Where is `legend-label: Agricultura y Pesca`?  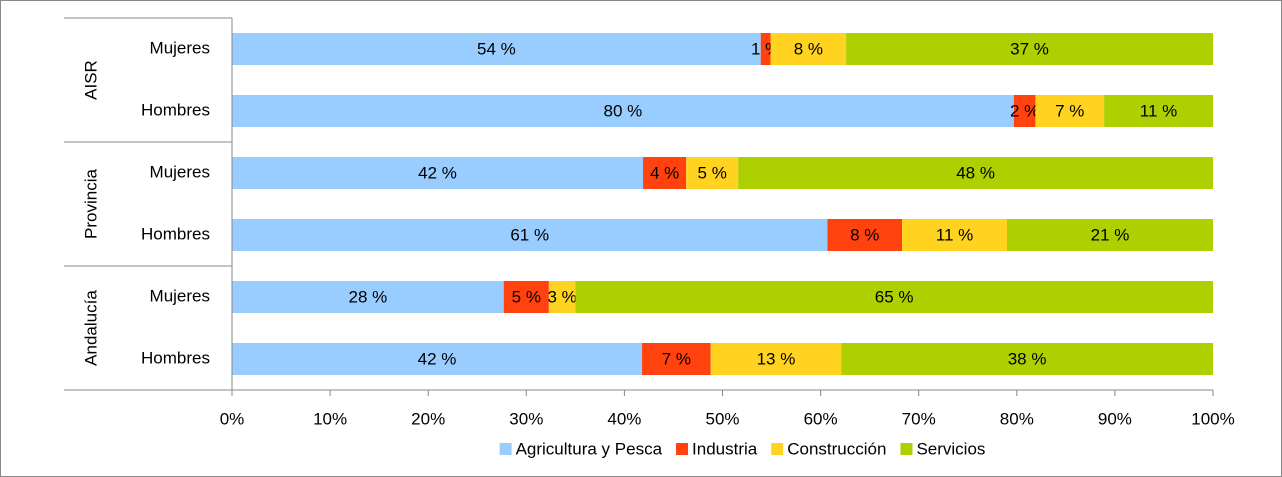 legend-label: Agricultura y Pesca is located at coordinates (589, 448).